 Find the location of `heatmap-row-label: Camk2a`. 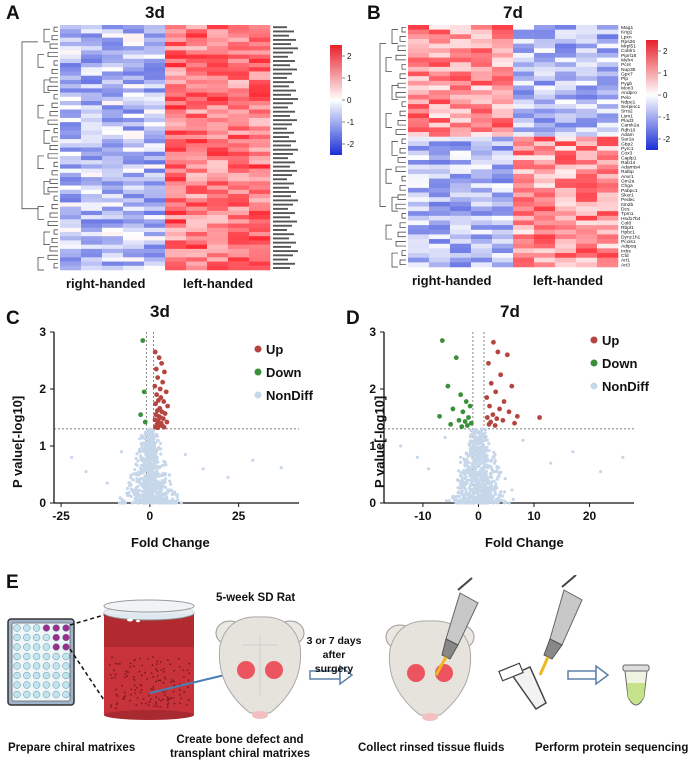

heatmap-row-label: Camk2a is located at coordinates (630, 126).